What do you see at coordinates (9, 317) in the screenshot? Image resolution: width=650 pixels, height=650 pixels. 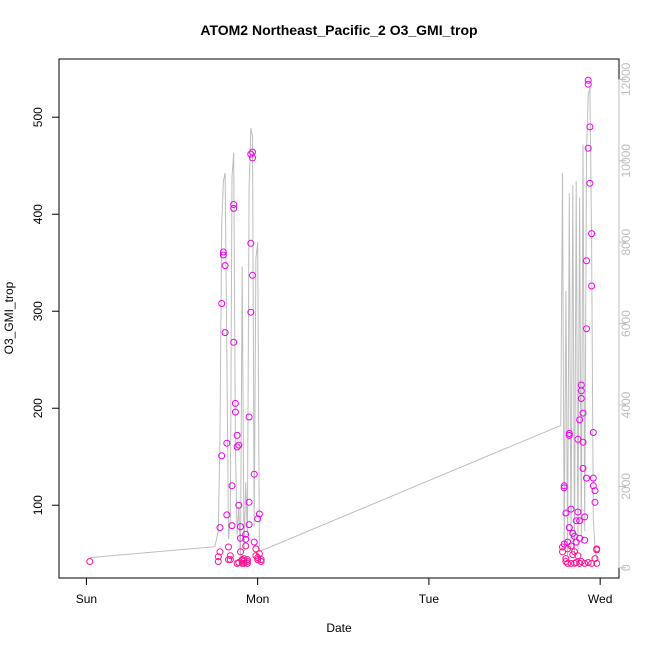 I see `y-axis-label: O3_GMI_trop` at bounding box center [9, 317].